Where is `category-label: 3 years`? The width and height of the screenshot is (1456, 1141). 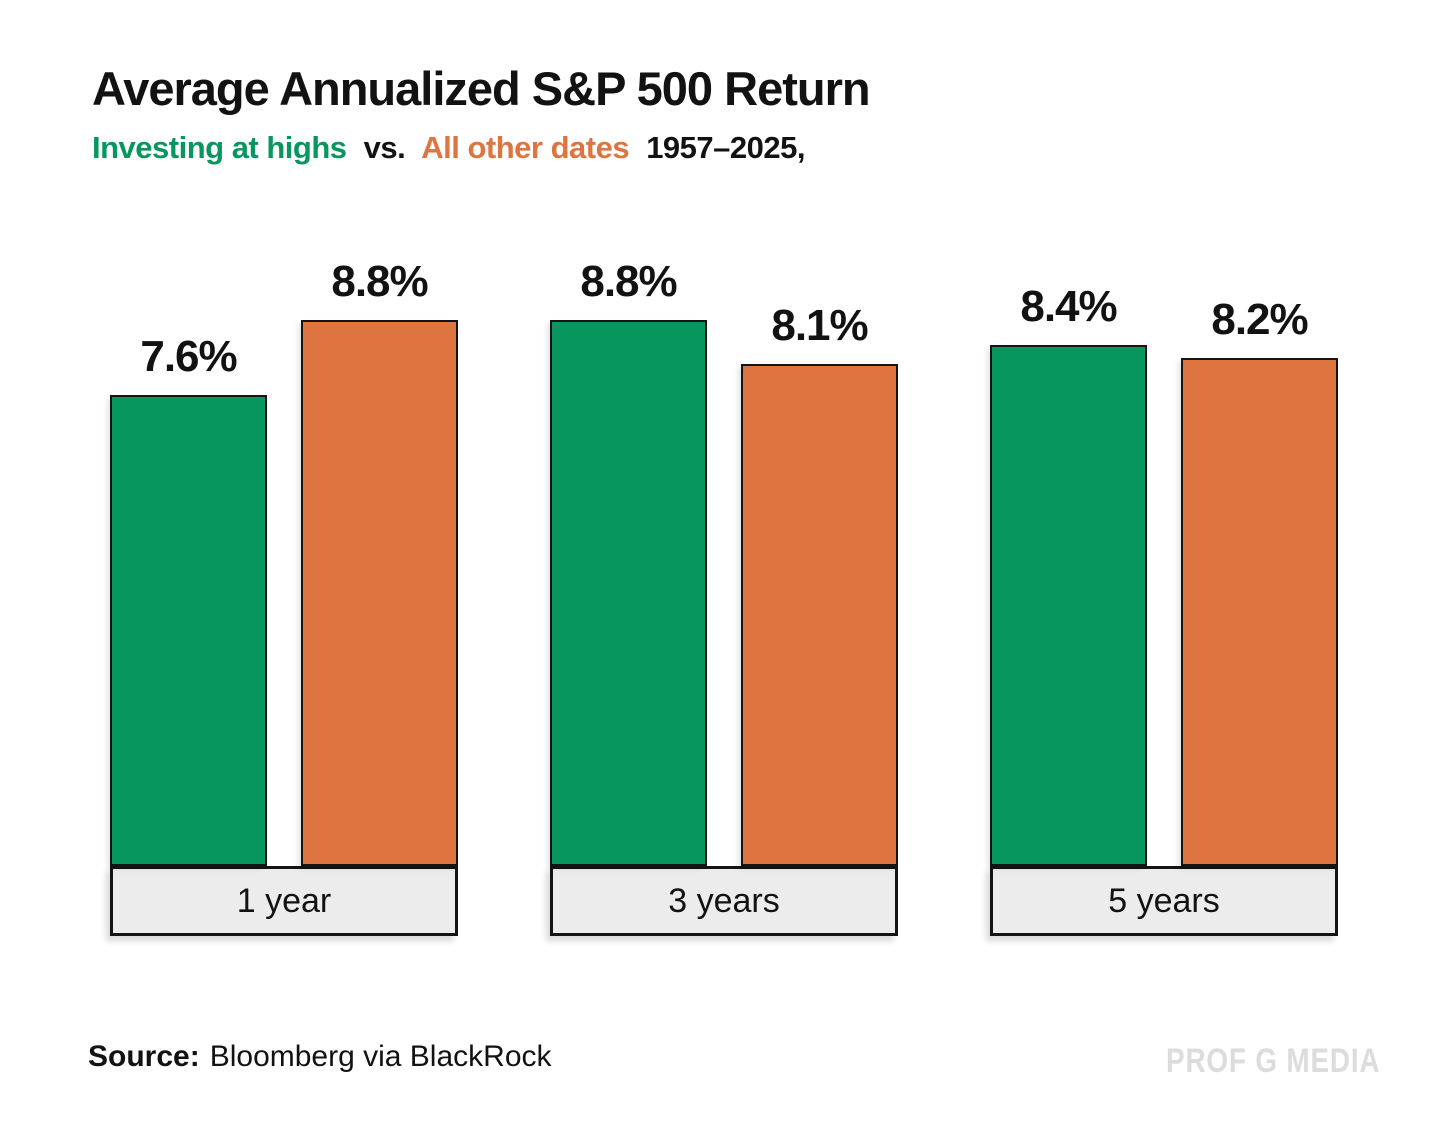 category-label: 3 years is located at coordinates (724, 900).